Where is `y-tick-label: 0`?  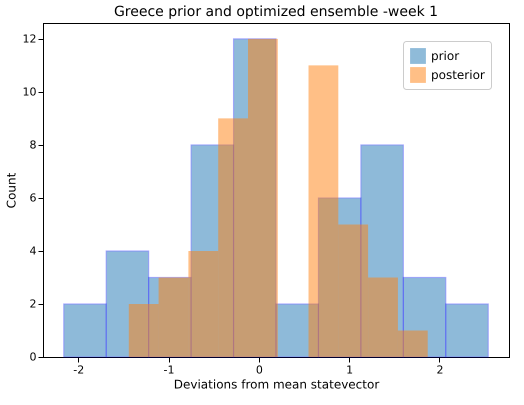
y-tick-label: 0 is located at coordinates (33, 357).